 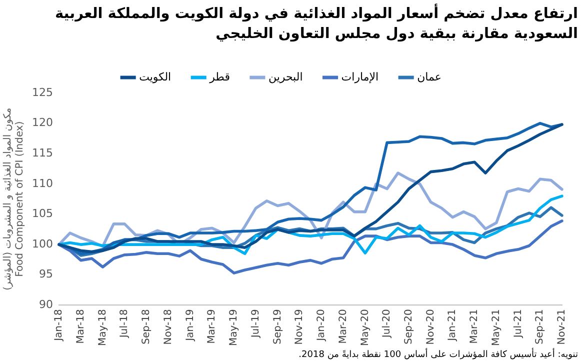 What do you see at coordinates (42, 213) in the screenshot?
I see `y-tick-label: 105` at bounding box center [42, 213].